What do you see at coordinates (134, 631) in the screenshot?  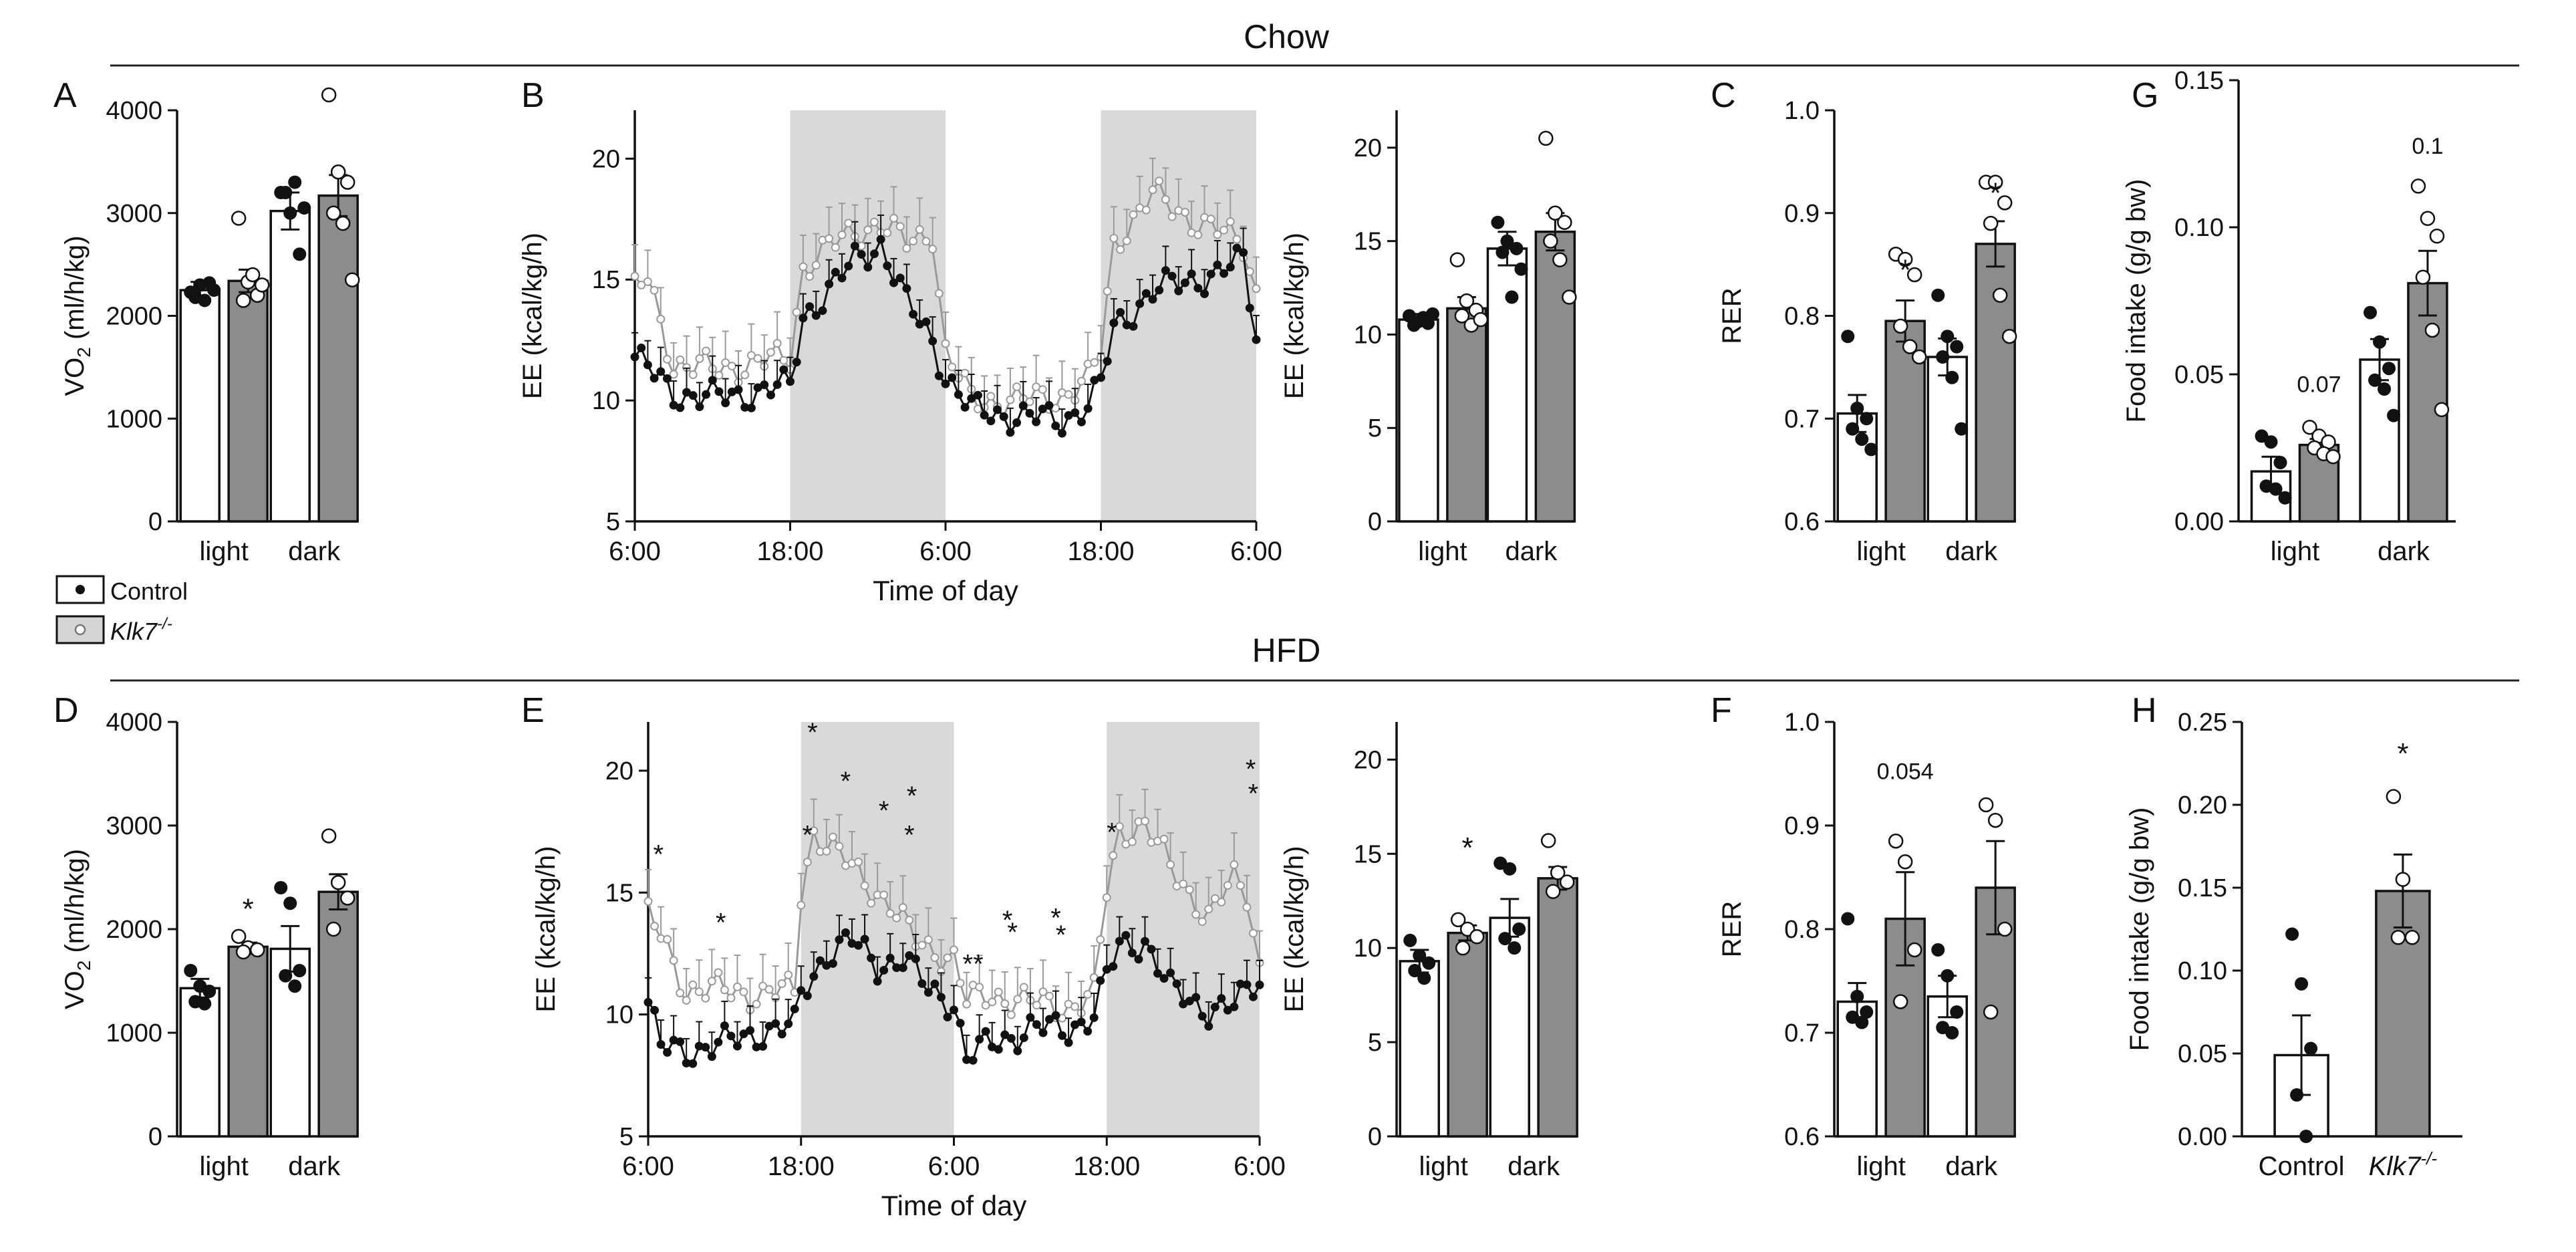 I see `legend-label-ko-name: Klk7` at bounding box center [134, 631].